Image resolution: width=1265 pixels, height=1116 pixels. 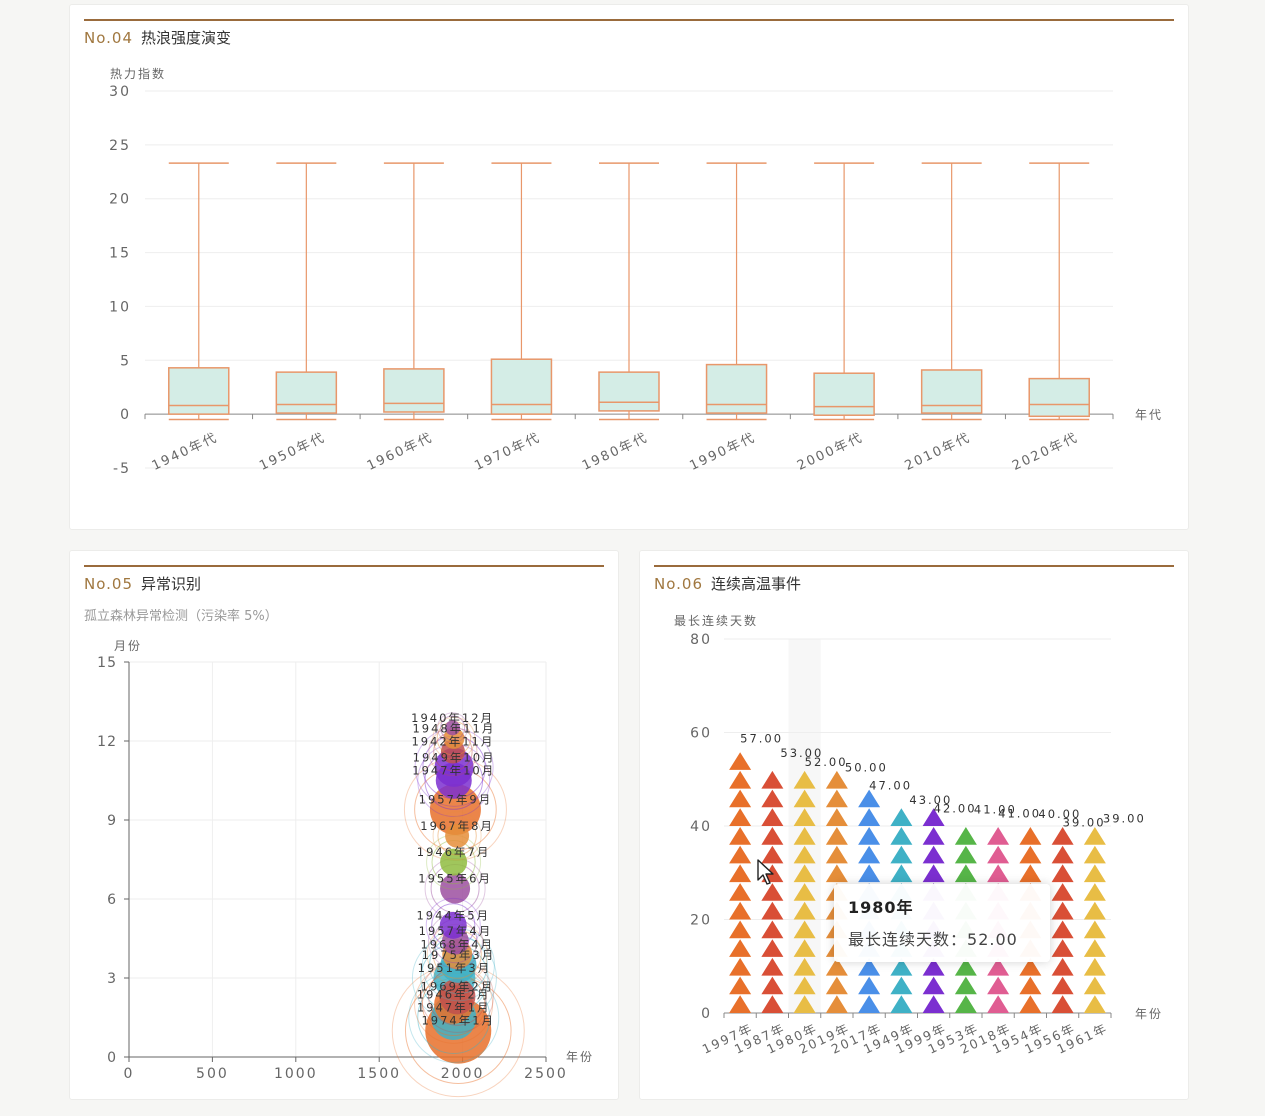 What do you see at coordinates (908, 939) in the screenshot?
I see `tooltip-label: 最长连续天数：` at bounding box center [908, 939].